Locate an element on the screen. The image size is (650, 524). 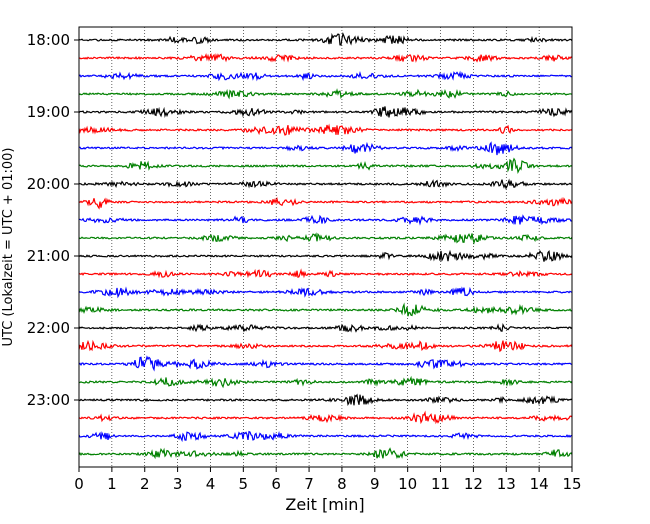
x-tick-label: 11 is located at coordinates (440, 484).